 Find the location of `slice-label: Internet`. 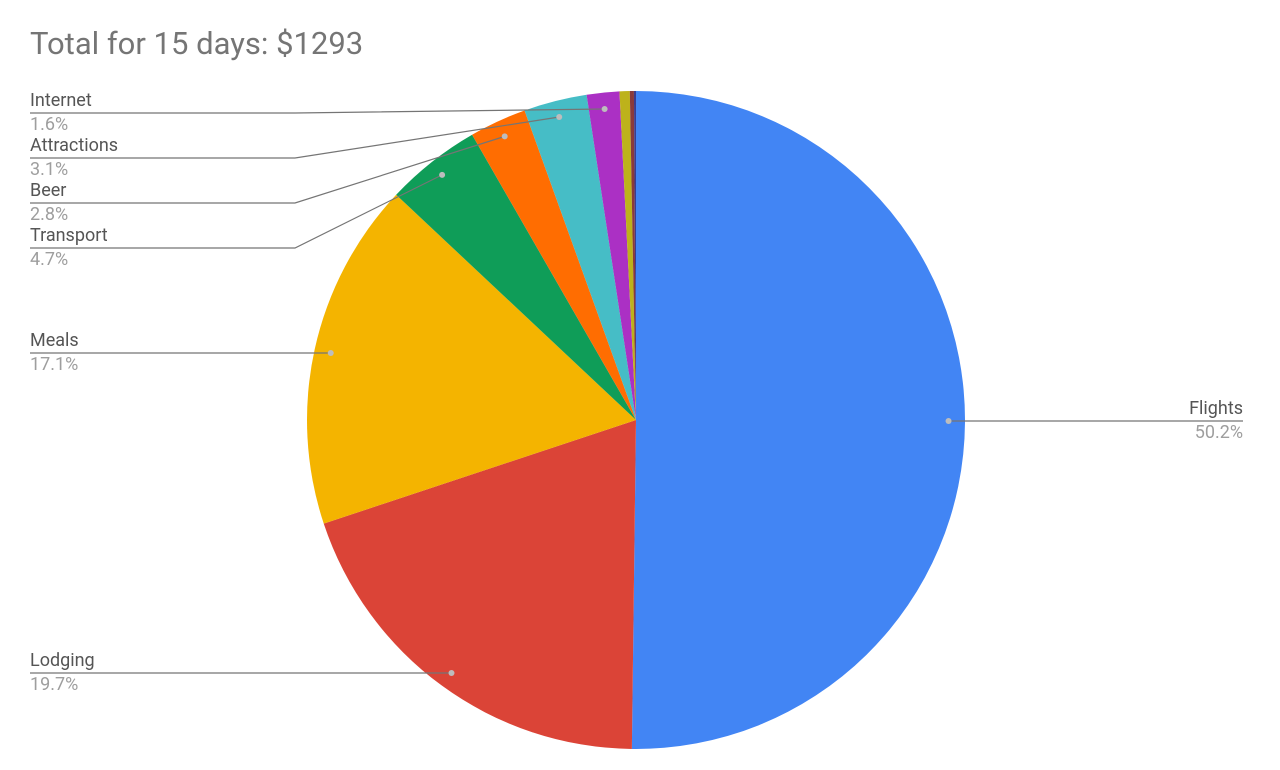

slice-label: Internet is located at coordinates (61, 100).